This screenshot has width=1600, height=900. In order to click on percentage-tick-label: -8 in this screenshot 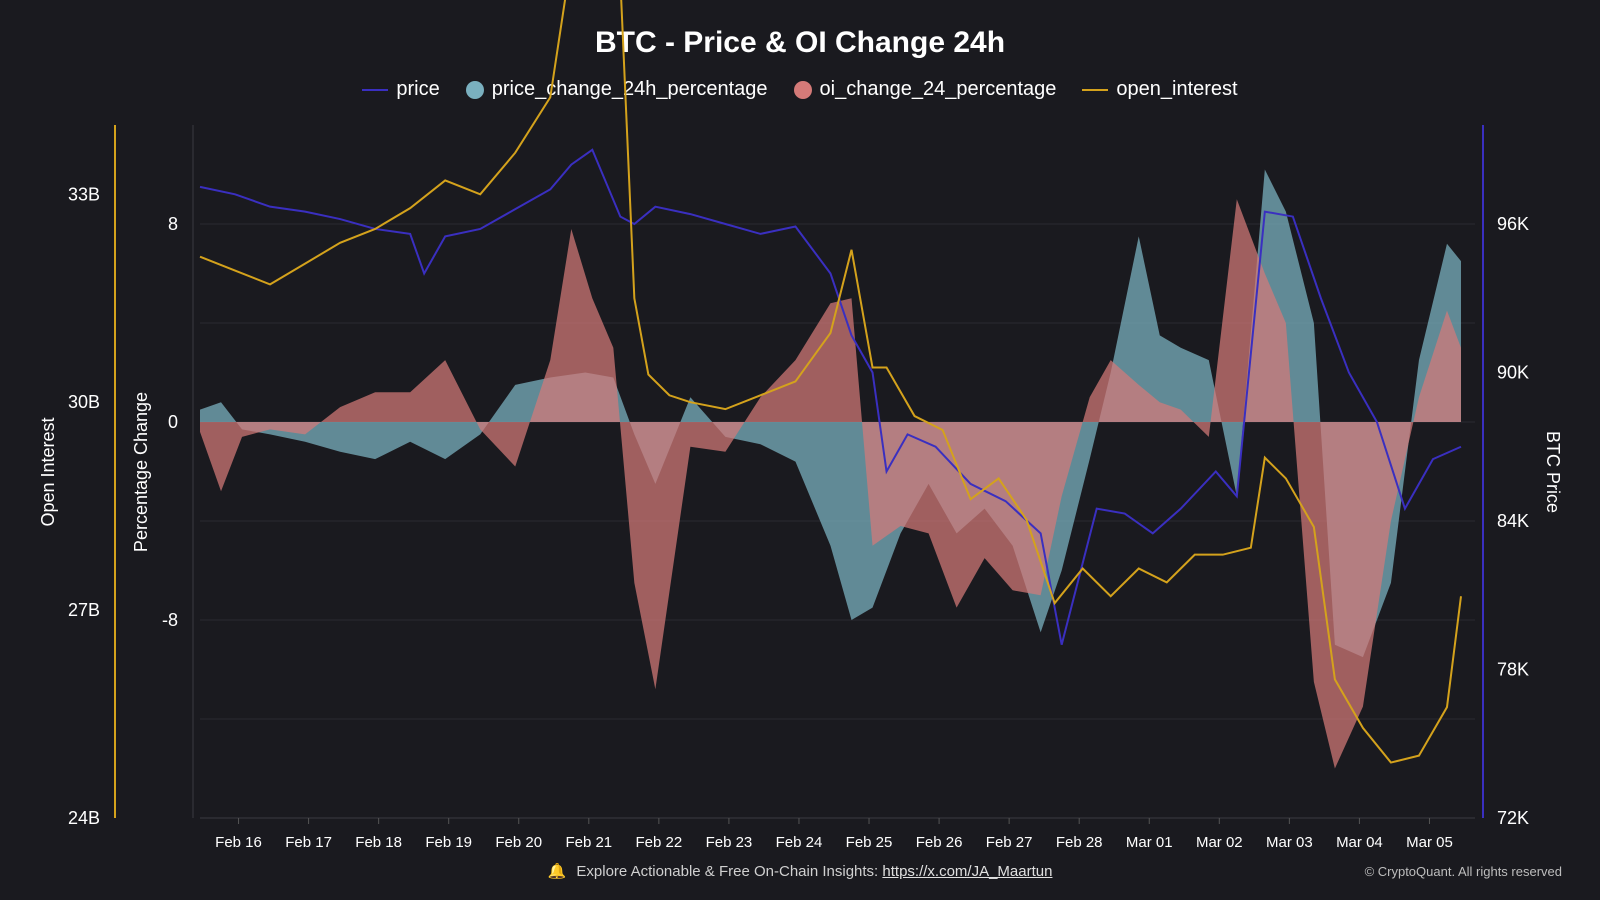, I will do `click(170, 620)`.